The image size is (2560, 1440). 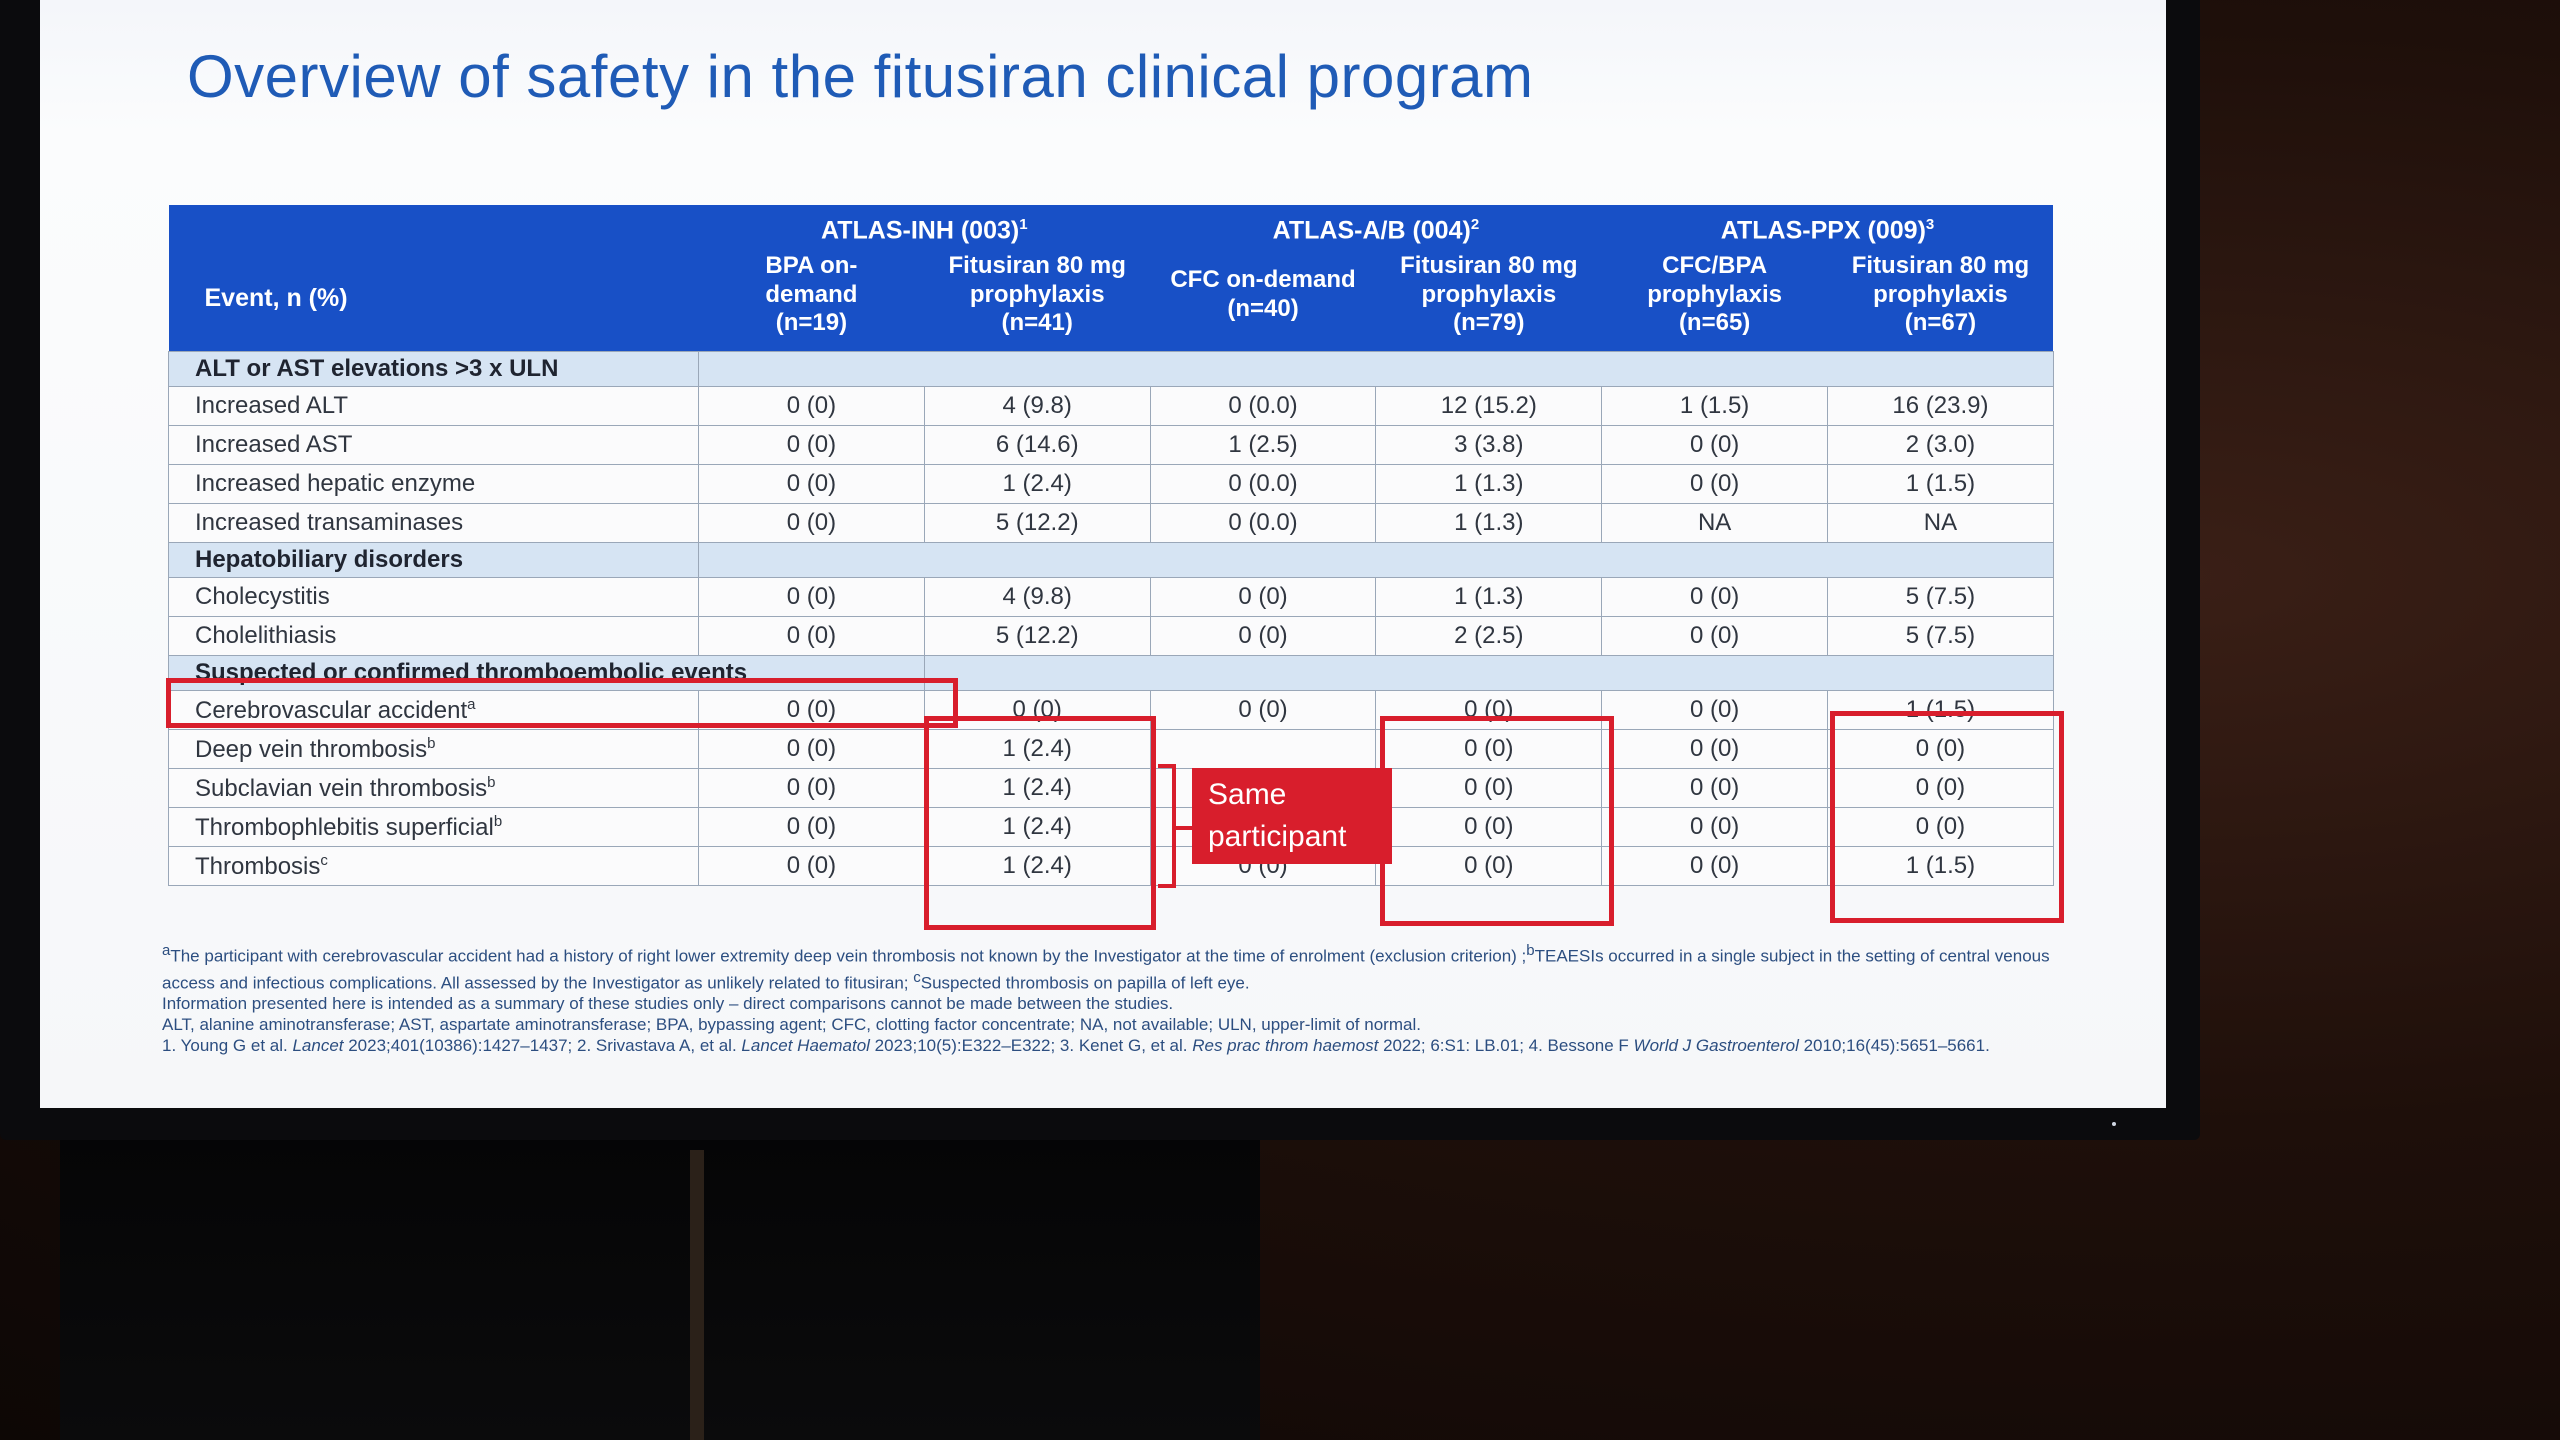 I want to click on table-cell: 16 (23.9), so click(x=1940, y=406).